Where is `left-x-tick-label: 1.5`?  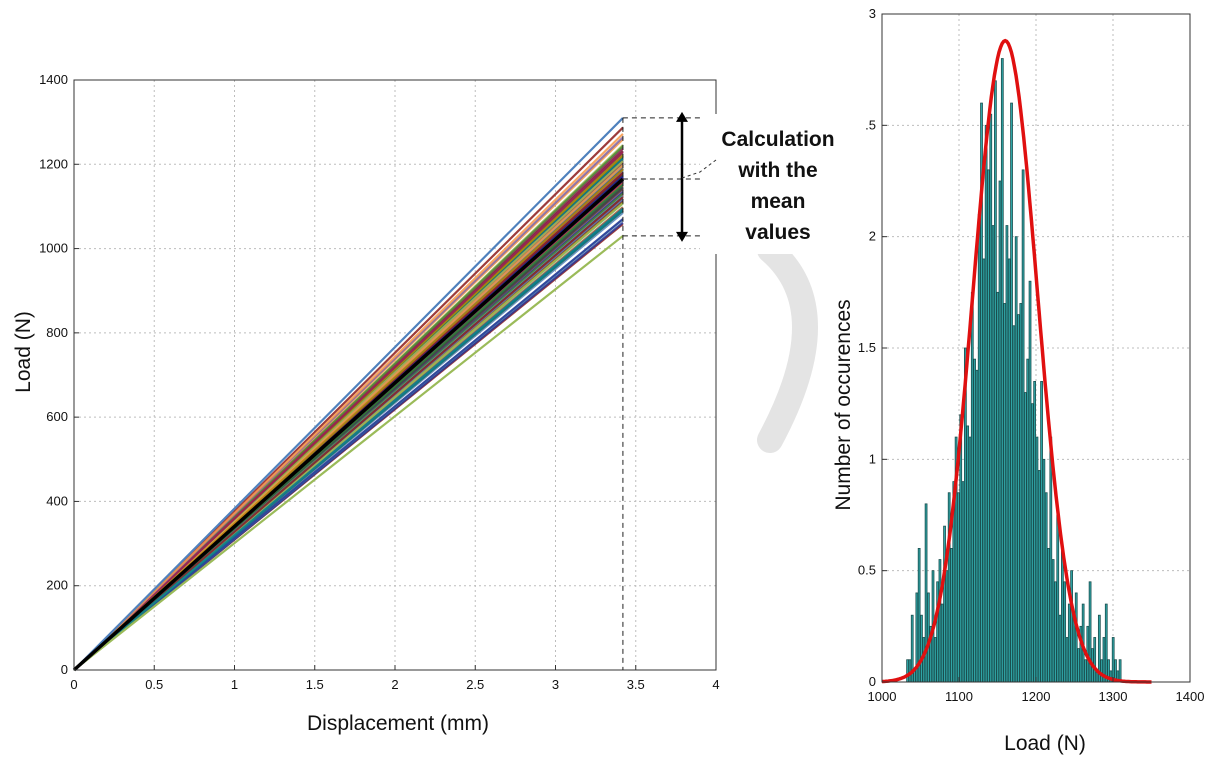 left-x-tick-label: 1.5 is located at coordinates (315, 684).